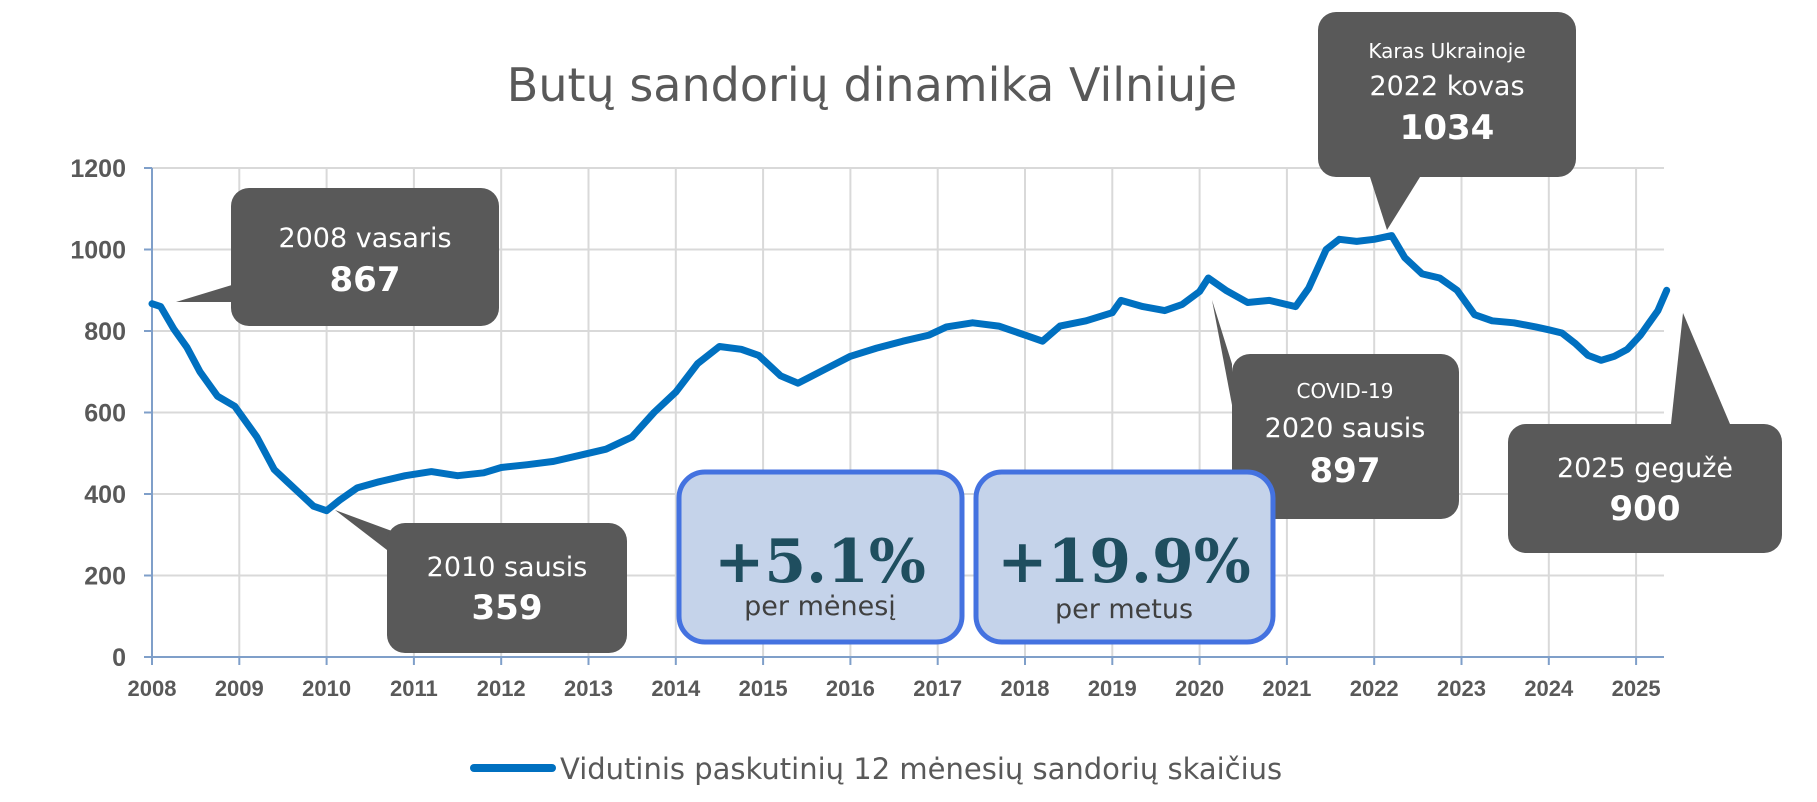 This screenshot has height=802, width=1817. Describe the element at coordinates (1447, 128) in the screenshot. I see `callout-value: 1034` at that location.